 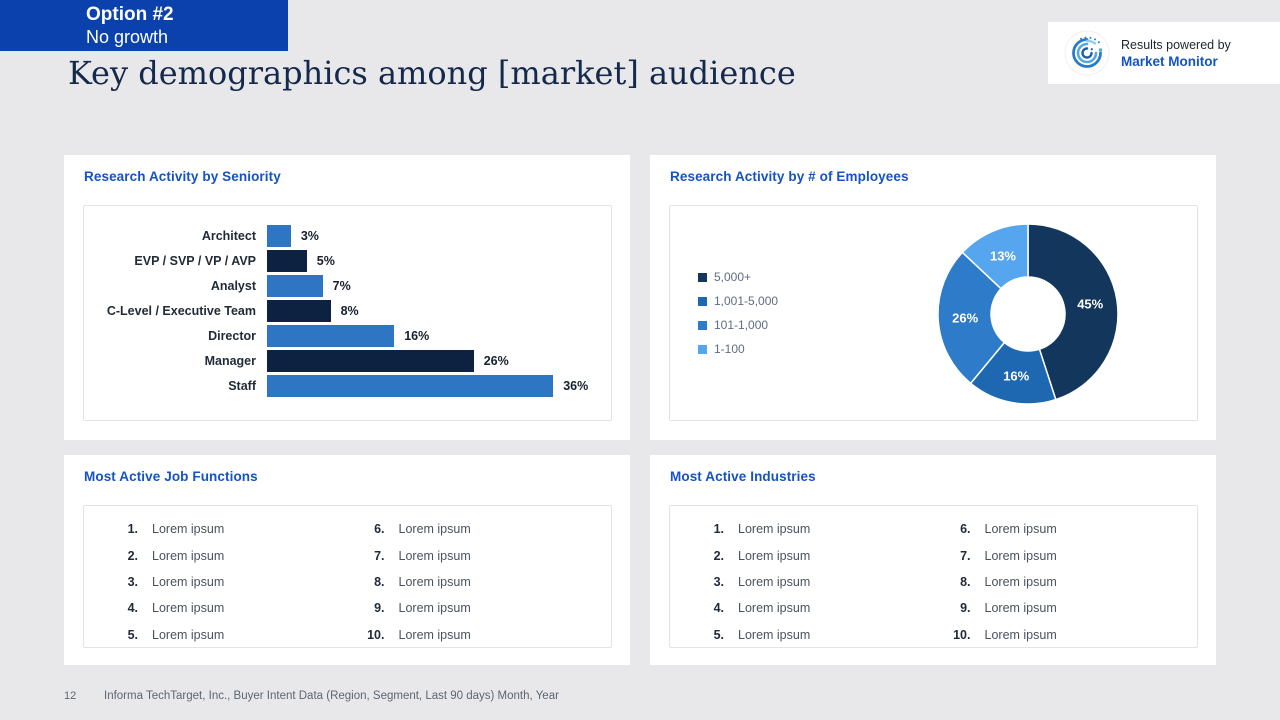 I want to click on bar-category-label: Staff, so click(x=242, y=386).